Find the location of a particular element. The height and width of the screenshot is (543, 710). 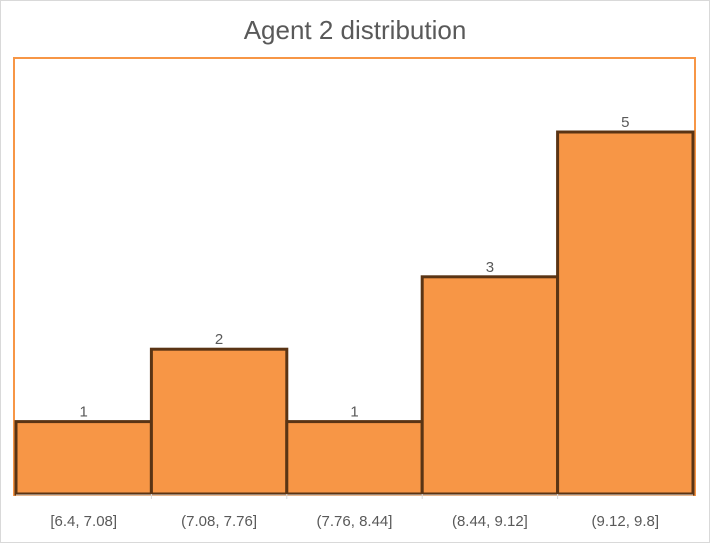

x-tick-label-1: (7.08, 7.76] is located at coordinates (219, 521).